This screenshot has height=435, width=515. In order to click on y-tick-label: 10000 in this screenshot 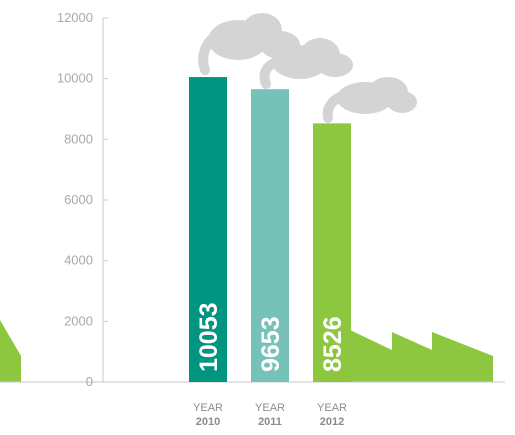, I will do `click(75, 78)`.